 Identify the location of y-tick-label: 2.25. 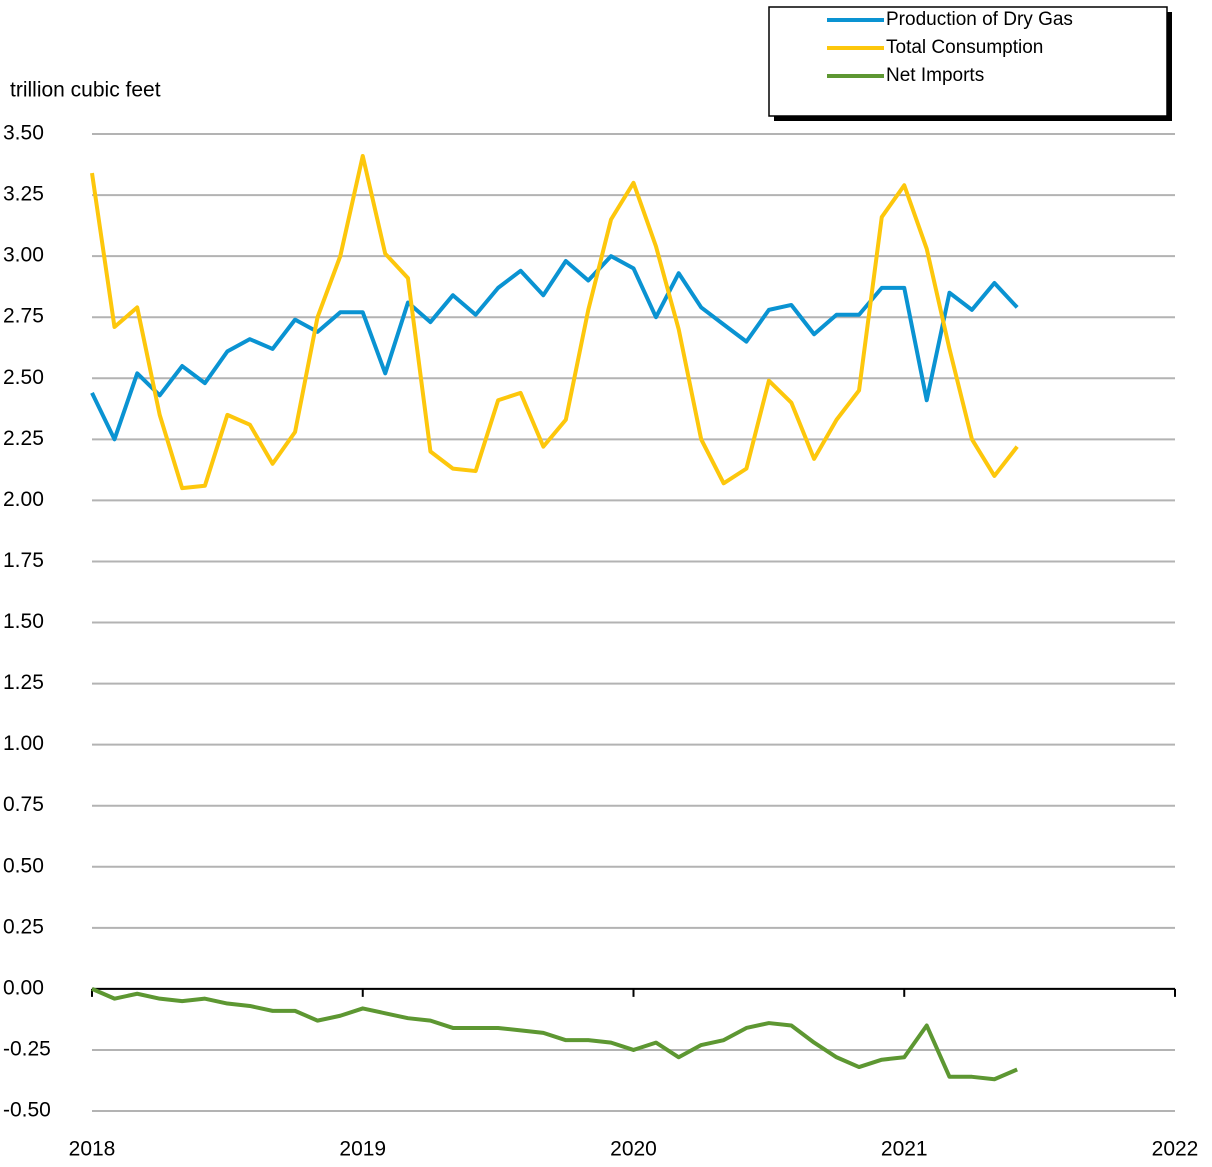
(23, 438).